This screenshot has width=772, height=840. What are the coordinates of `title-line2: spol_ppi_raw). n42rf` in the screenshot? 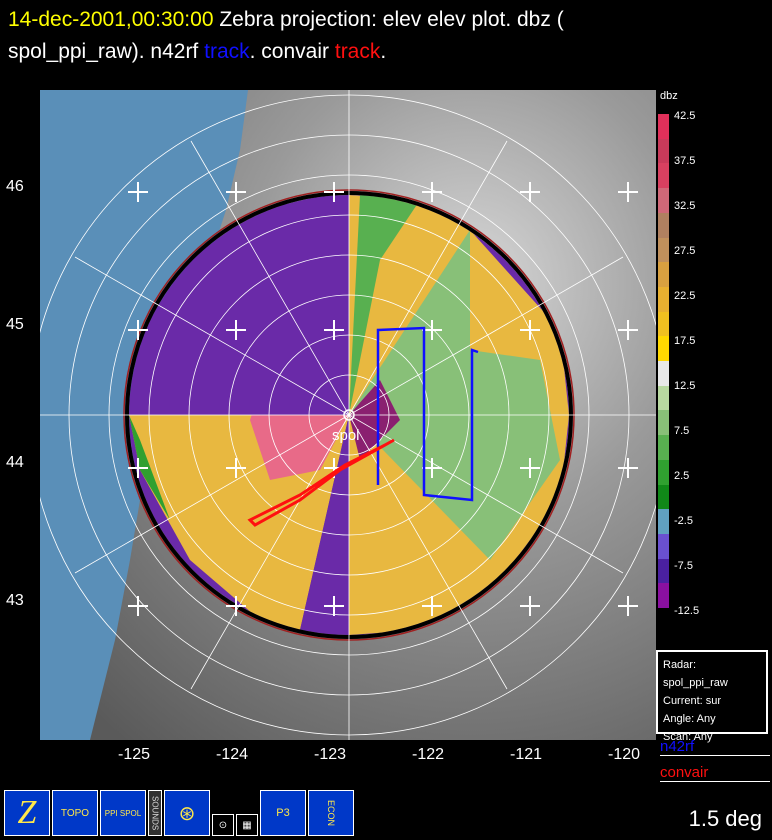 It's located at (103, 51).